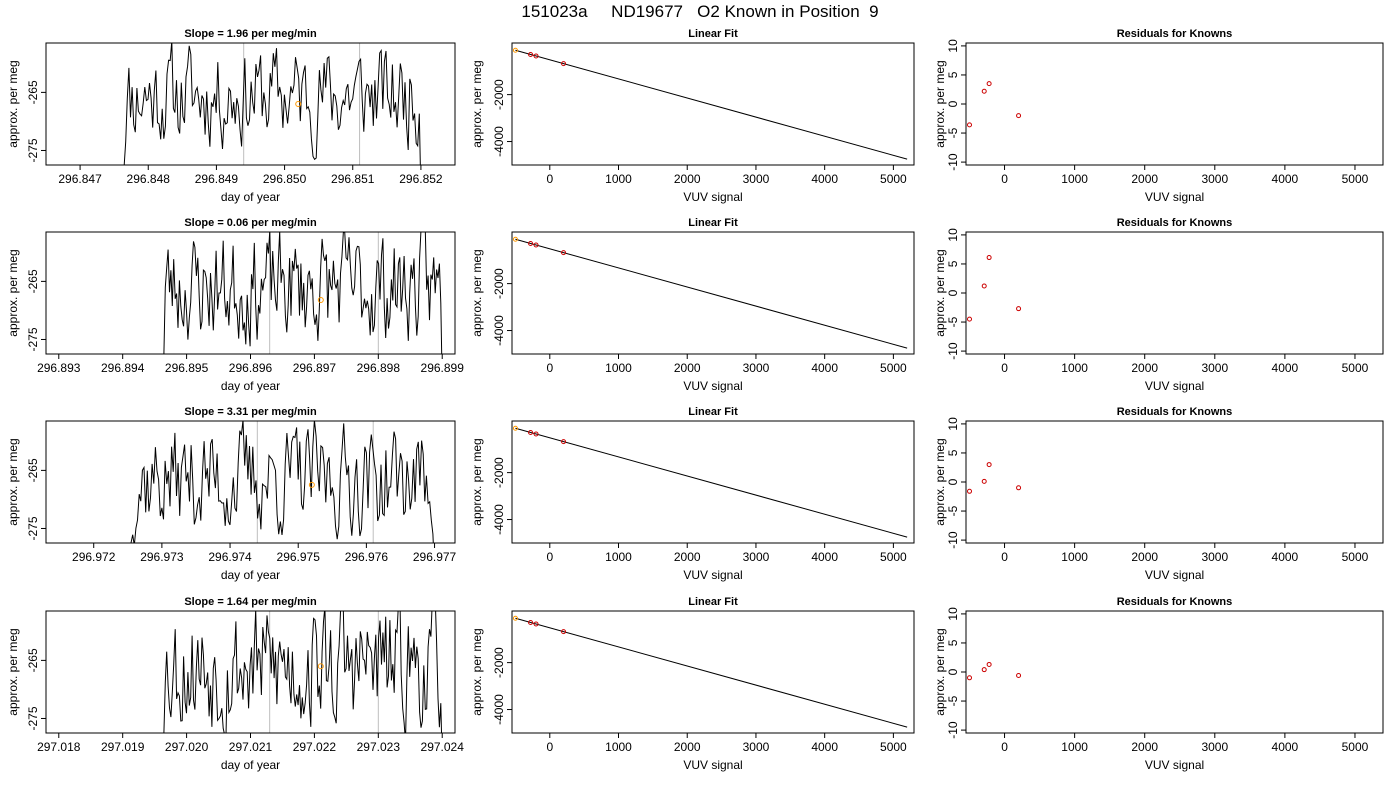 This screenshot has height=800, width=1400. Describe the element at coordinates (953, 540) in the screenshot. I see `residuals-3-y-tick-label: -10` at that location.